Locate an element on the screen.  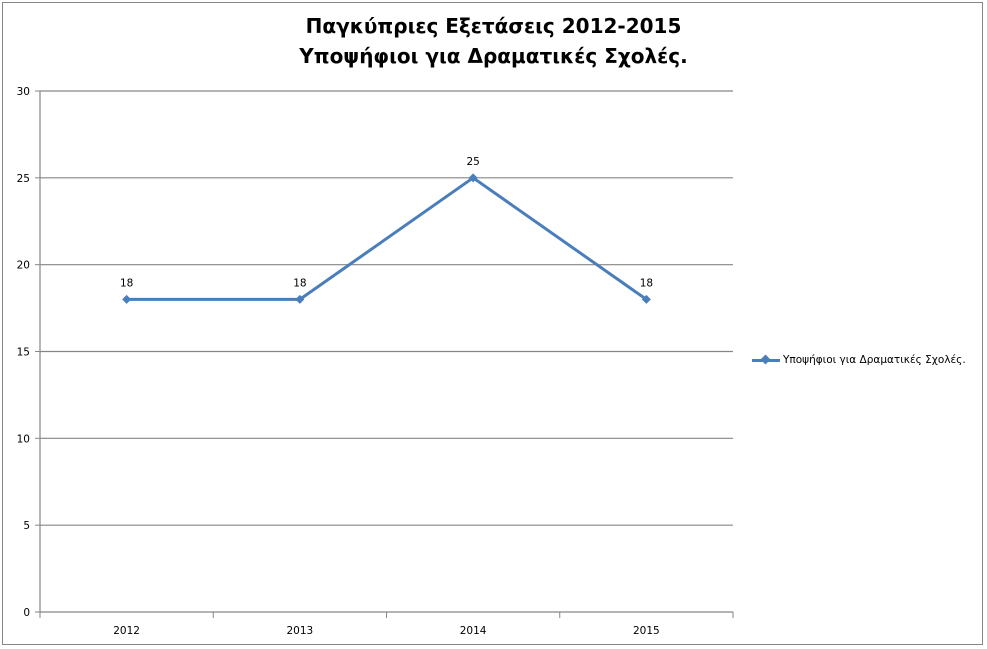
data-point-2013 is located at coordinates (300, 299).